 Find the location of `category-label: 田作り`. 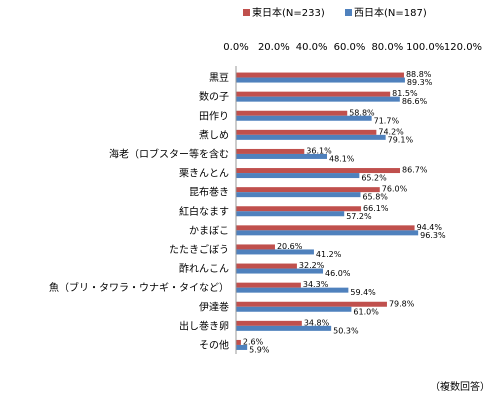

category-label: 田作り is located at coordinates (214, 116).